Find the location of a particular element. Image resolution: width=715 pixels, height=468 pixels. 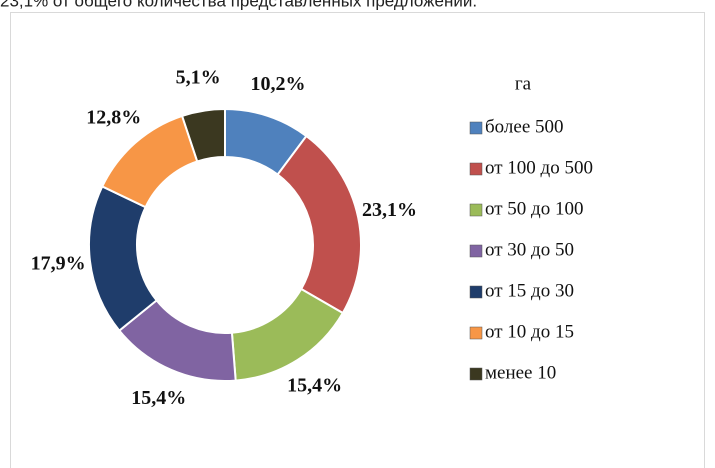

legend-label: от 30 до 50 is located at coordinates (529, 249).